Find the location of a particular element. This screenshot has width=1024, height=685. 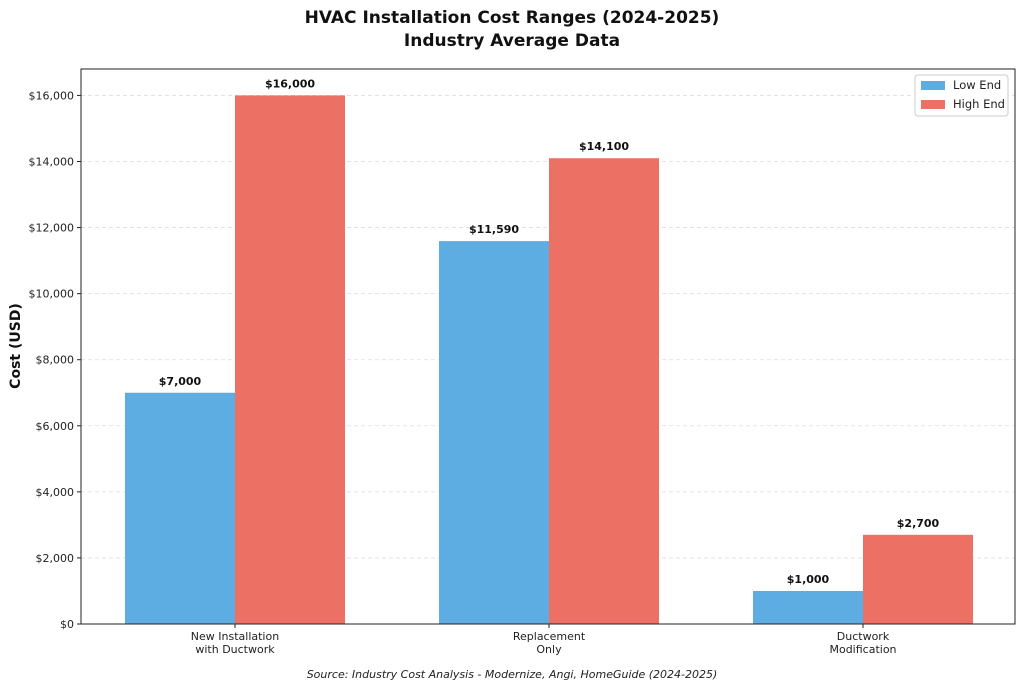

legend-label: High End is located at coordinates (979, 104).